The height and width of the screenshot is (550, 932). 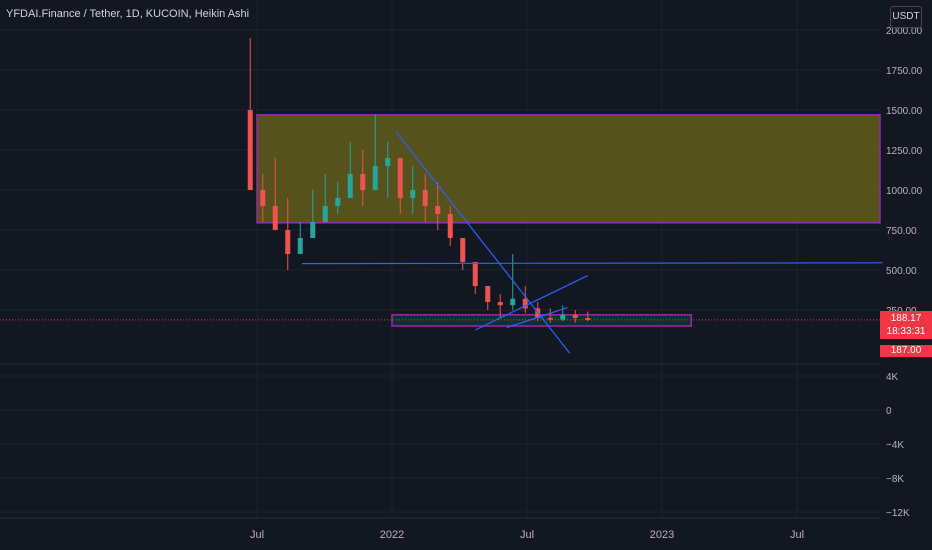 What do you see at coordinates (904, 191) in the screenshot?
I see `price-tick-label: 1000.00` at bounding box center [904, 191].